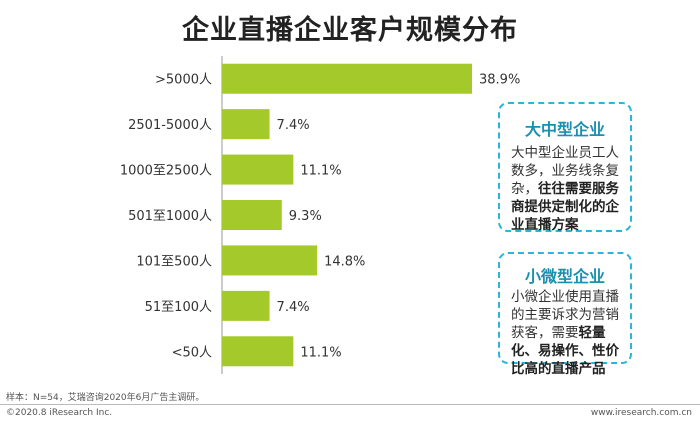  I want to click on large-enterprise-card-title: 大中型企业, so click(564, 129).